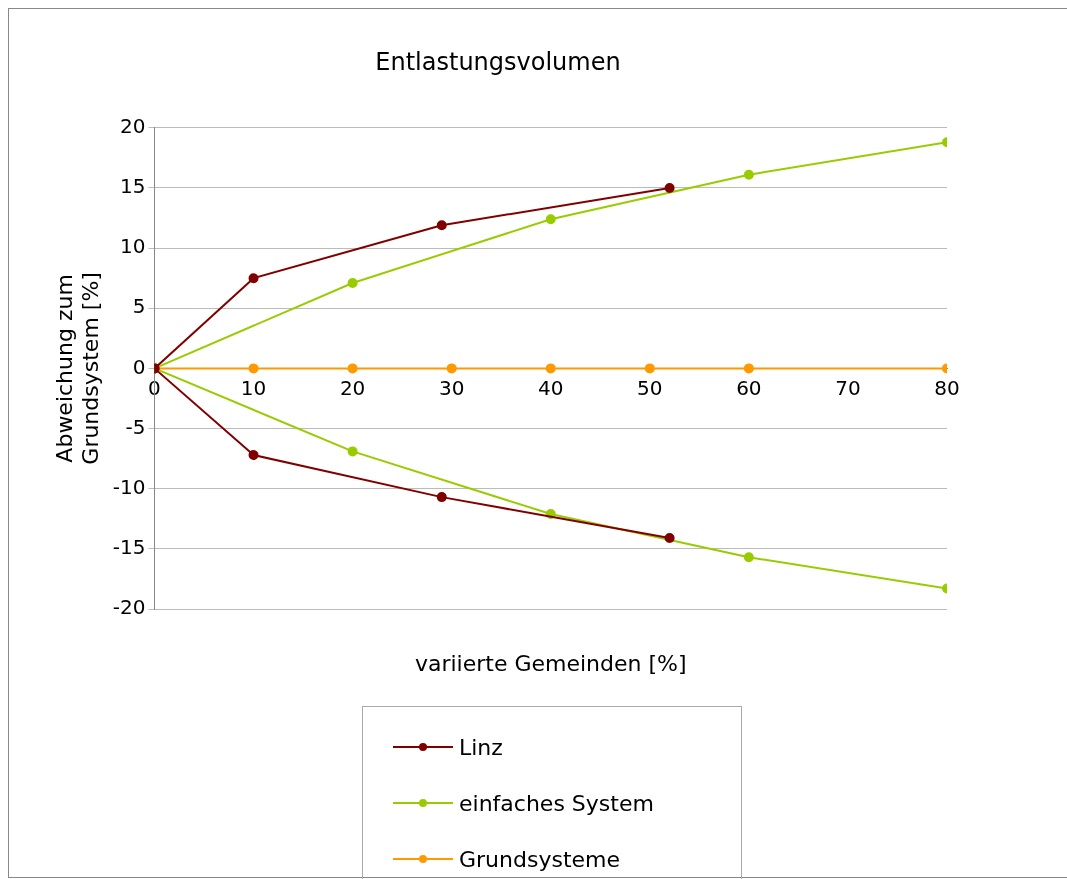  What do you see at coordinates (650, 387) in the screenshot?
I see `x-tick-label: 50` at bounding box center [650, 387].